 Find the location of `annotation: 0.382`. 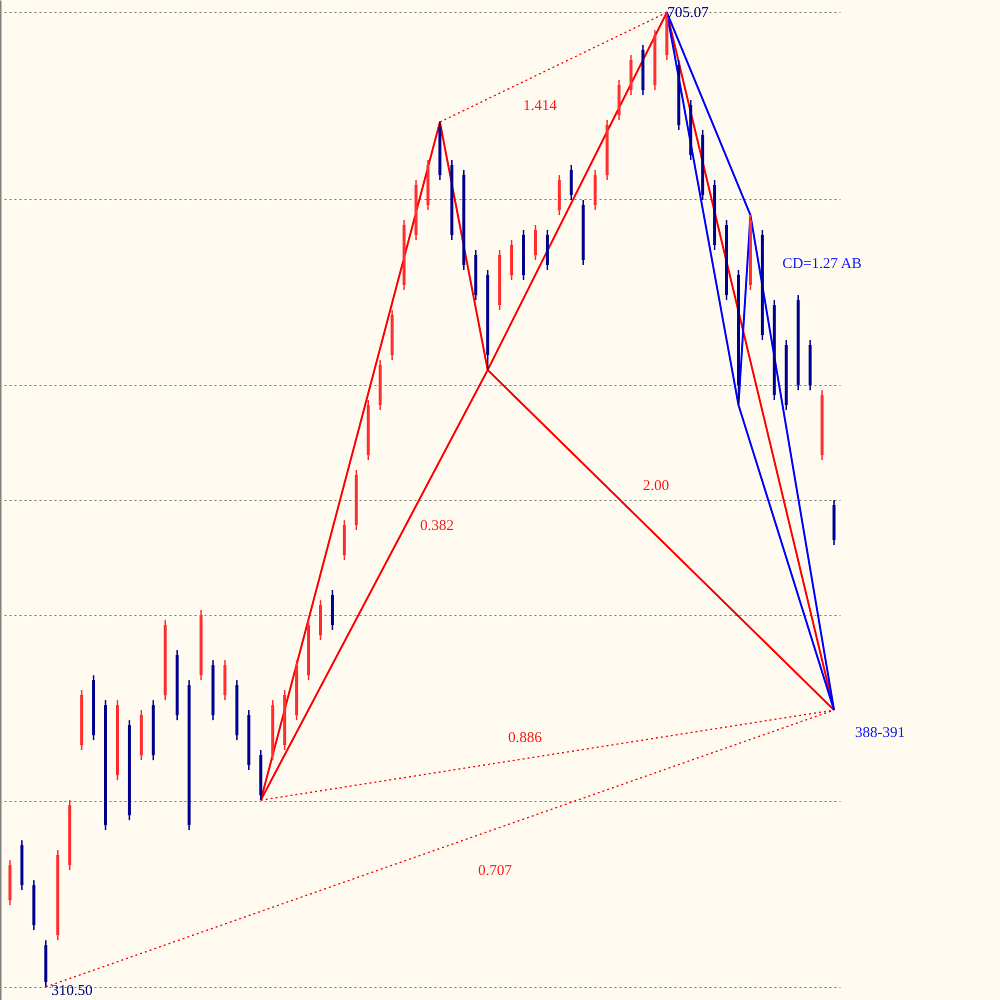

annotation: 0.382 is located at coordinates (437, 526).